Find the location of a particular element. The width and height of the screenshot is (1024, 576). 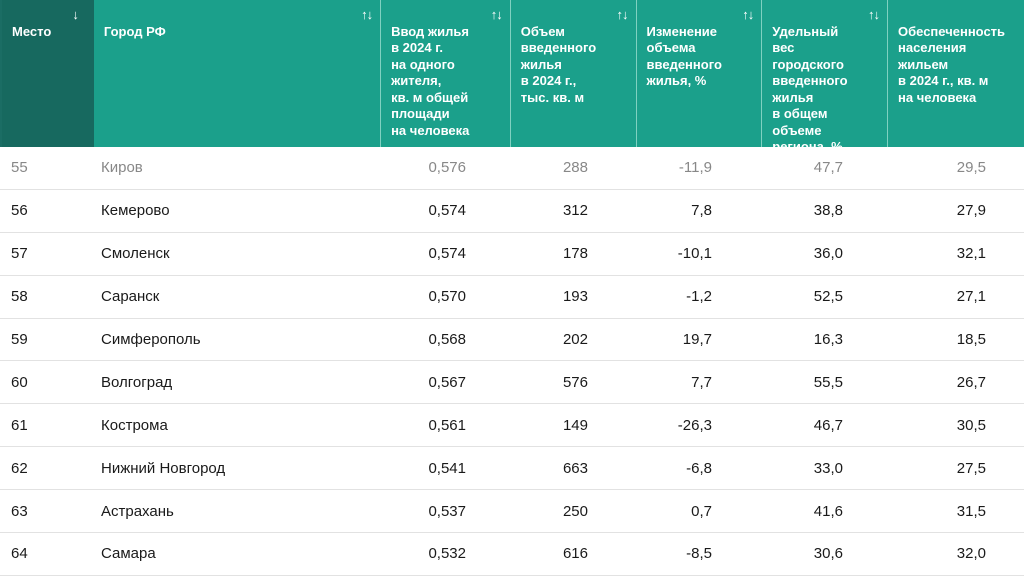

cell-per-capita: 0,532 is located at coordinates (447, 554).